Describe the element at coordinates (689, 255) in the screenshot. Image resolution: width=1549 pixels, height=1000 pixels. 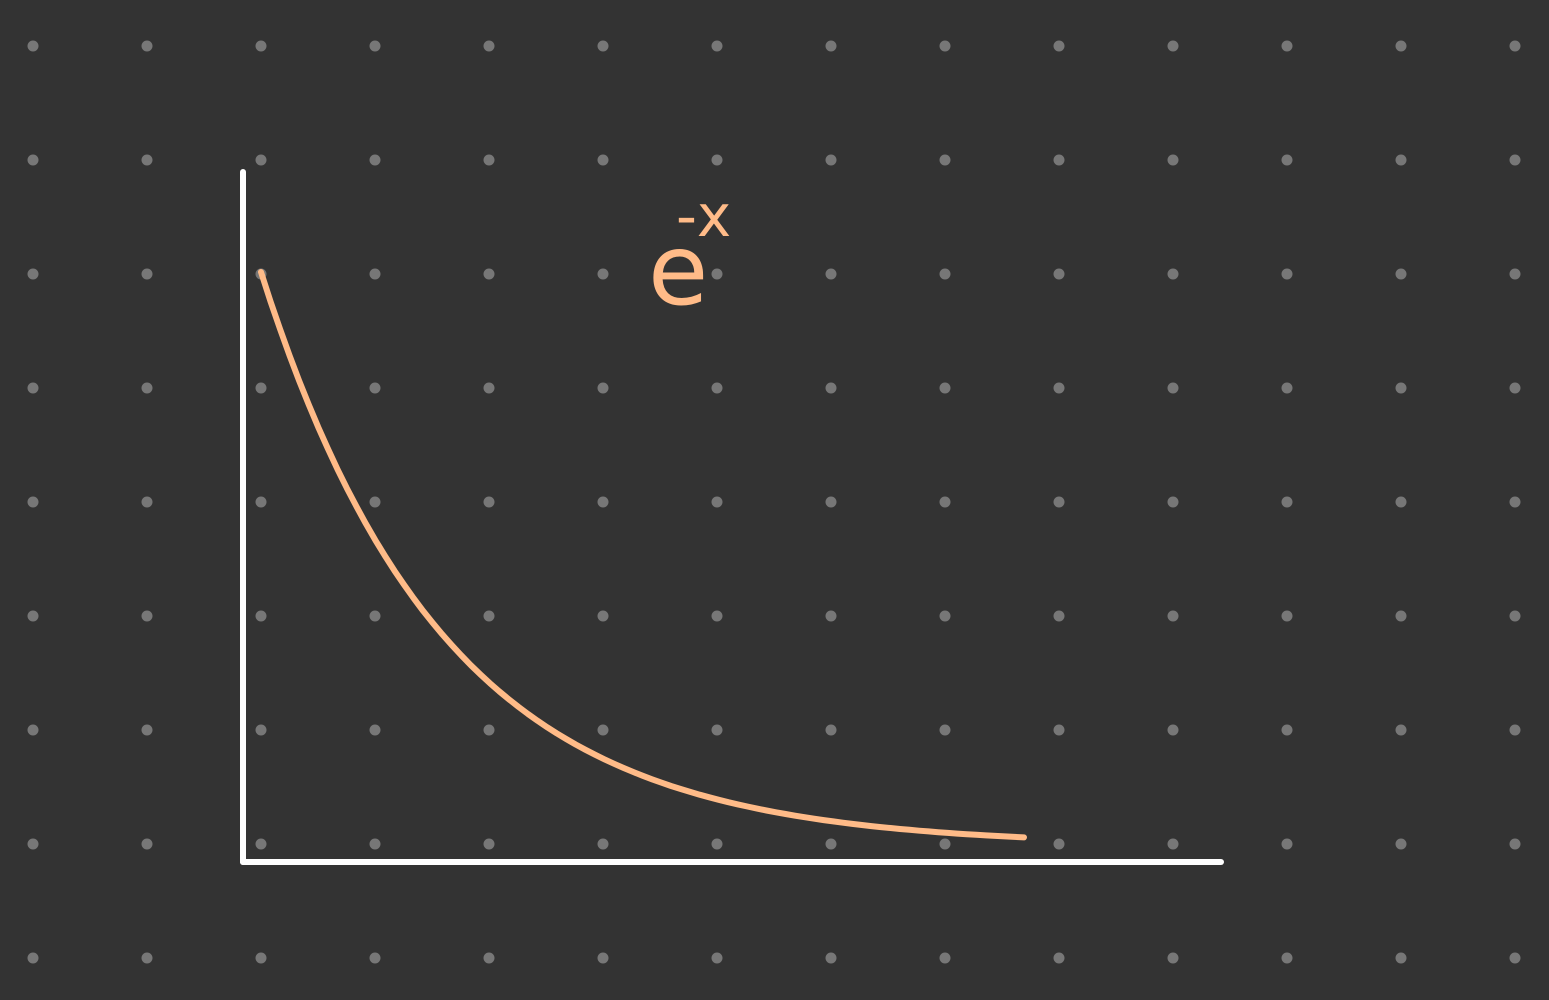
I see `curve-label: e -x` at that location.